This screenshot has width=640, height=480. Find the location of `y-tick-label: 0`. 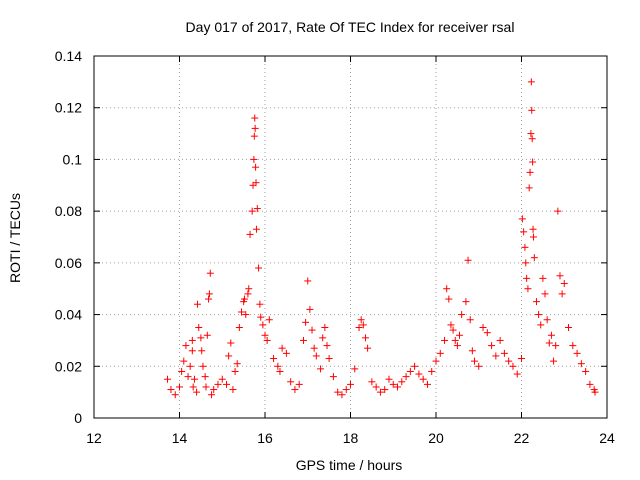

y-tick-label: 0 is located at coordinates (78, 418).